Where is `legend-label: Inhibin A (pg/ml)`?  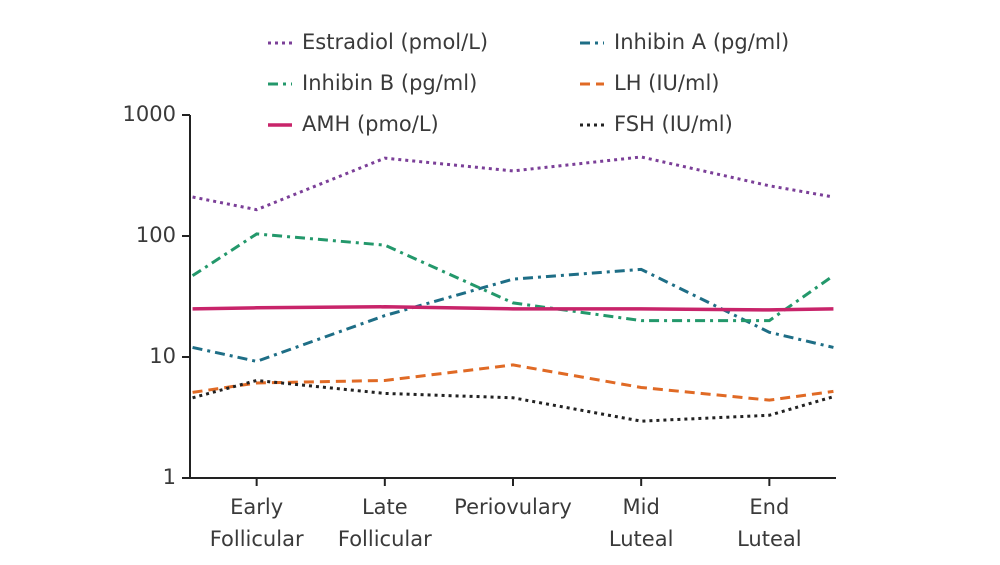 legend-label: Inhibin A (pg/ml) is located at coordinates (701, 42).